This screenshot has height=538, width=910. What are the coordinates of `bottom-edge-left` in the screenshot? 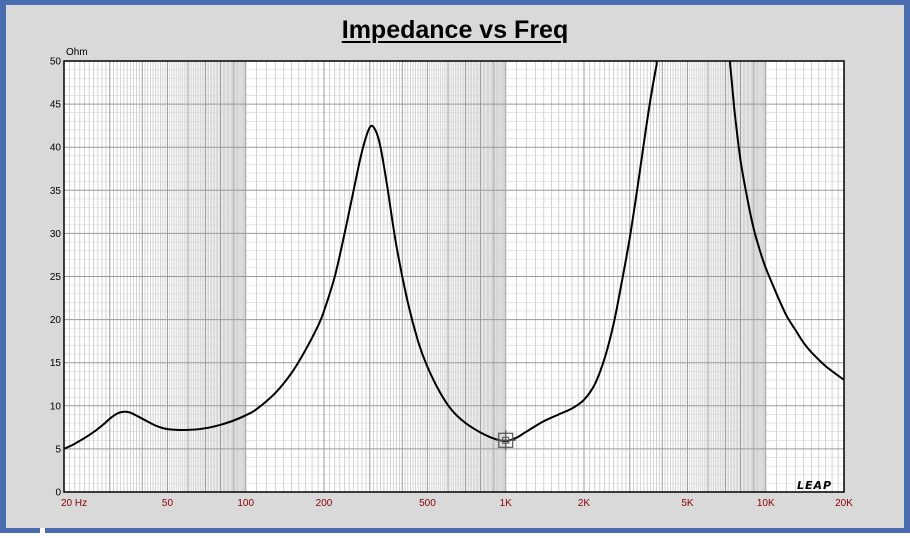 It's located at (20, 530).